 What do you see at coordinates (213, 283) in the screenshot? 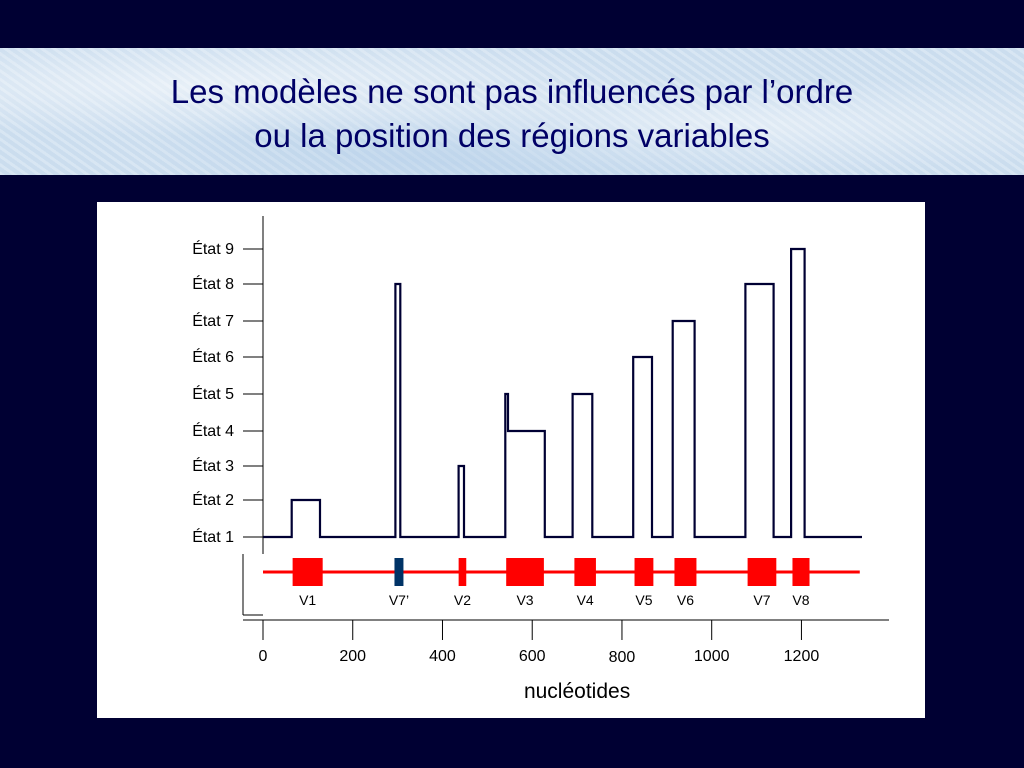
I see `y-tick-label-etat-8: État 8` at bounding box center [213, 283].